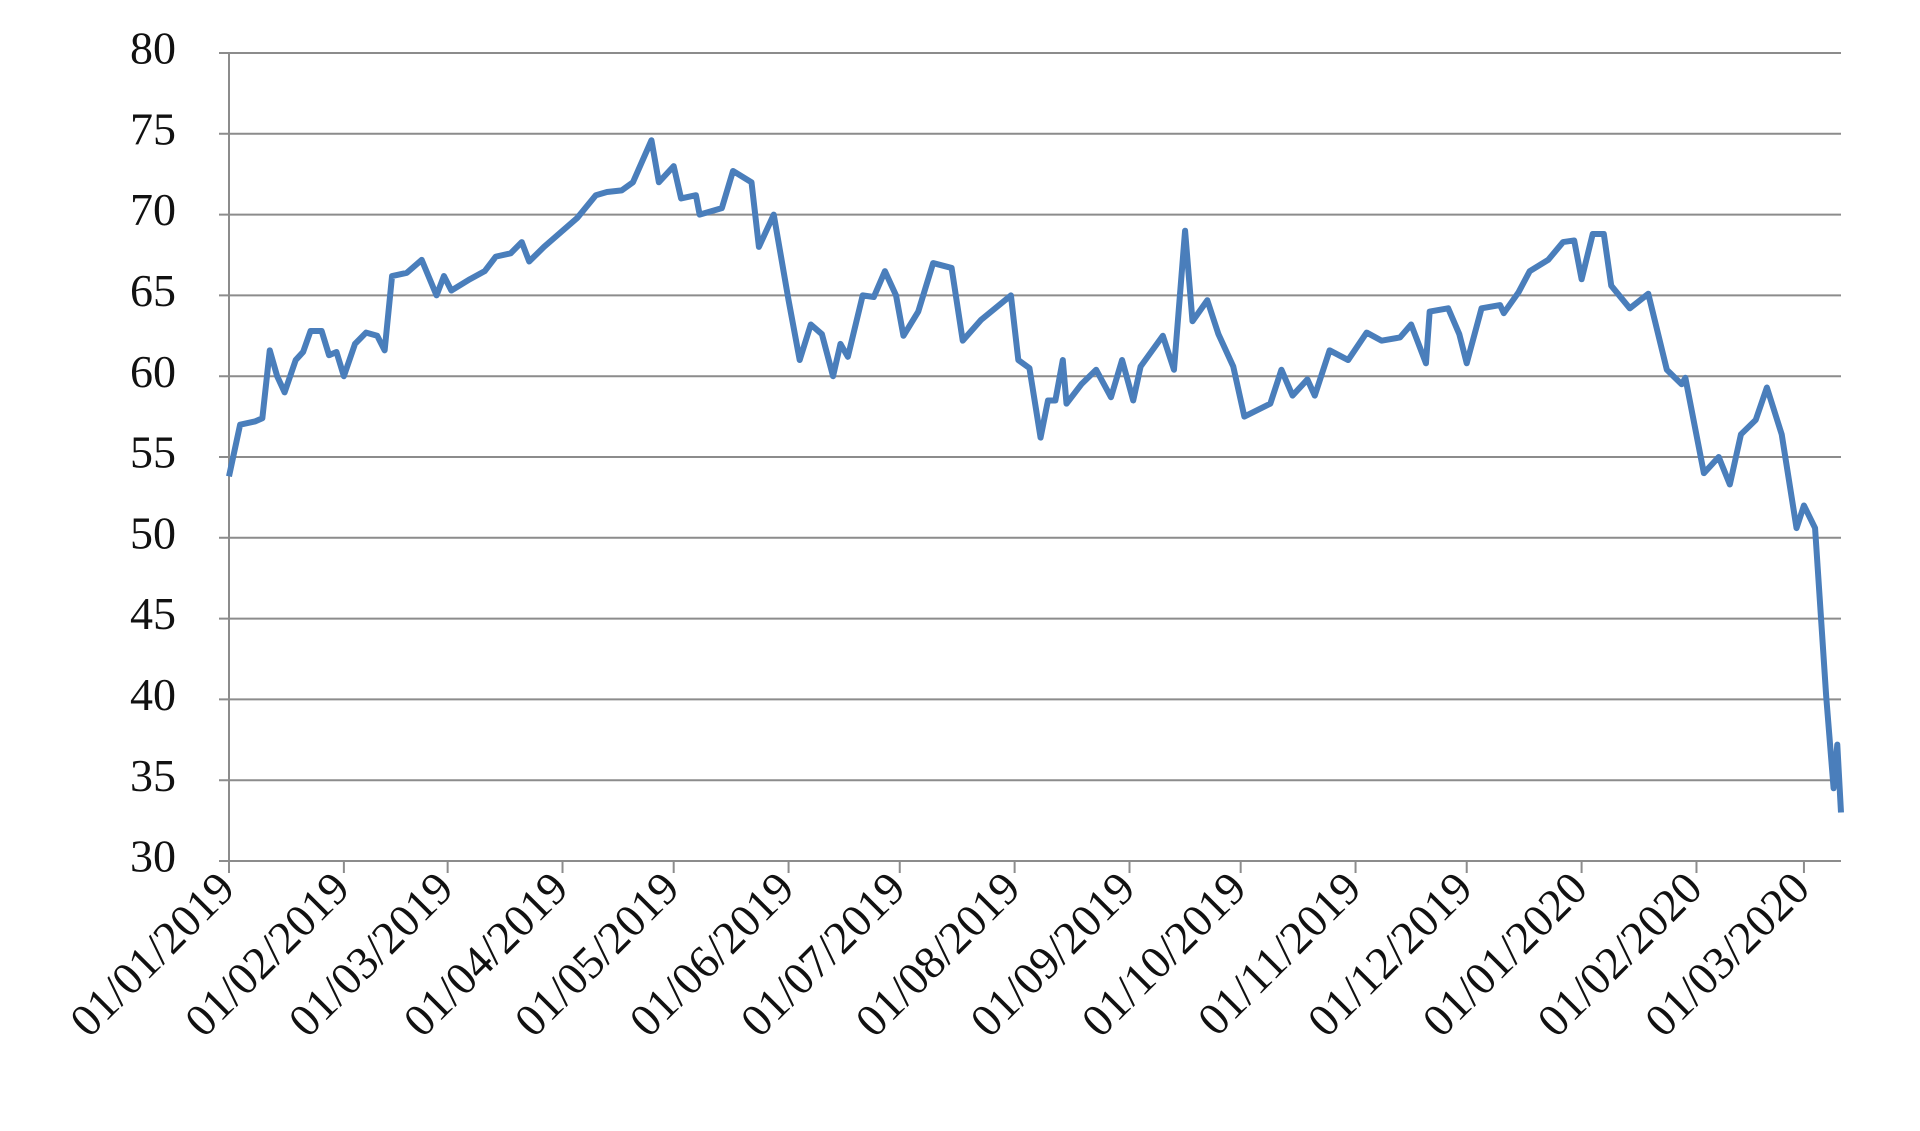  I want to click on y-tick-label: 55, so click(153, 452).